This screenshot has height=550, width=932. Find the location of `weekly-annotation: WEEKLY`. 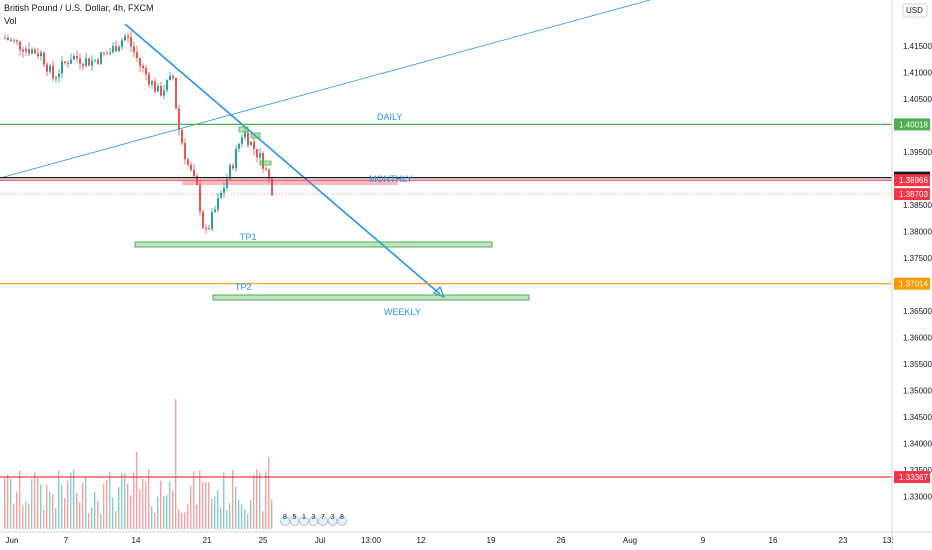

weekly-annotation: WEEKLY is located at coordinates (402, 312).